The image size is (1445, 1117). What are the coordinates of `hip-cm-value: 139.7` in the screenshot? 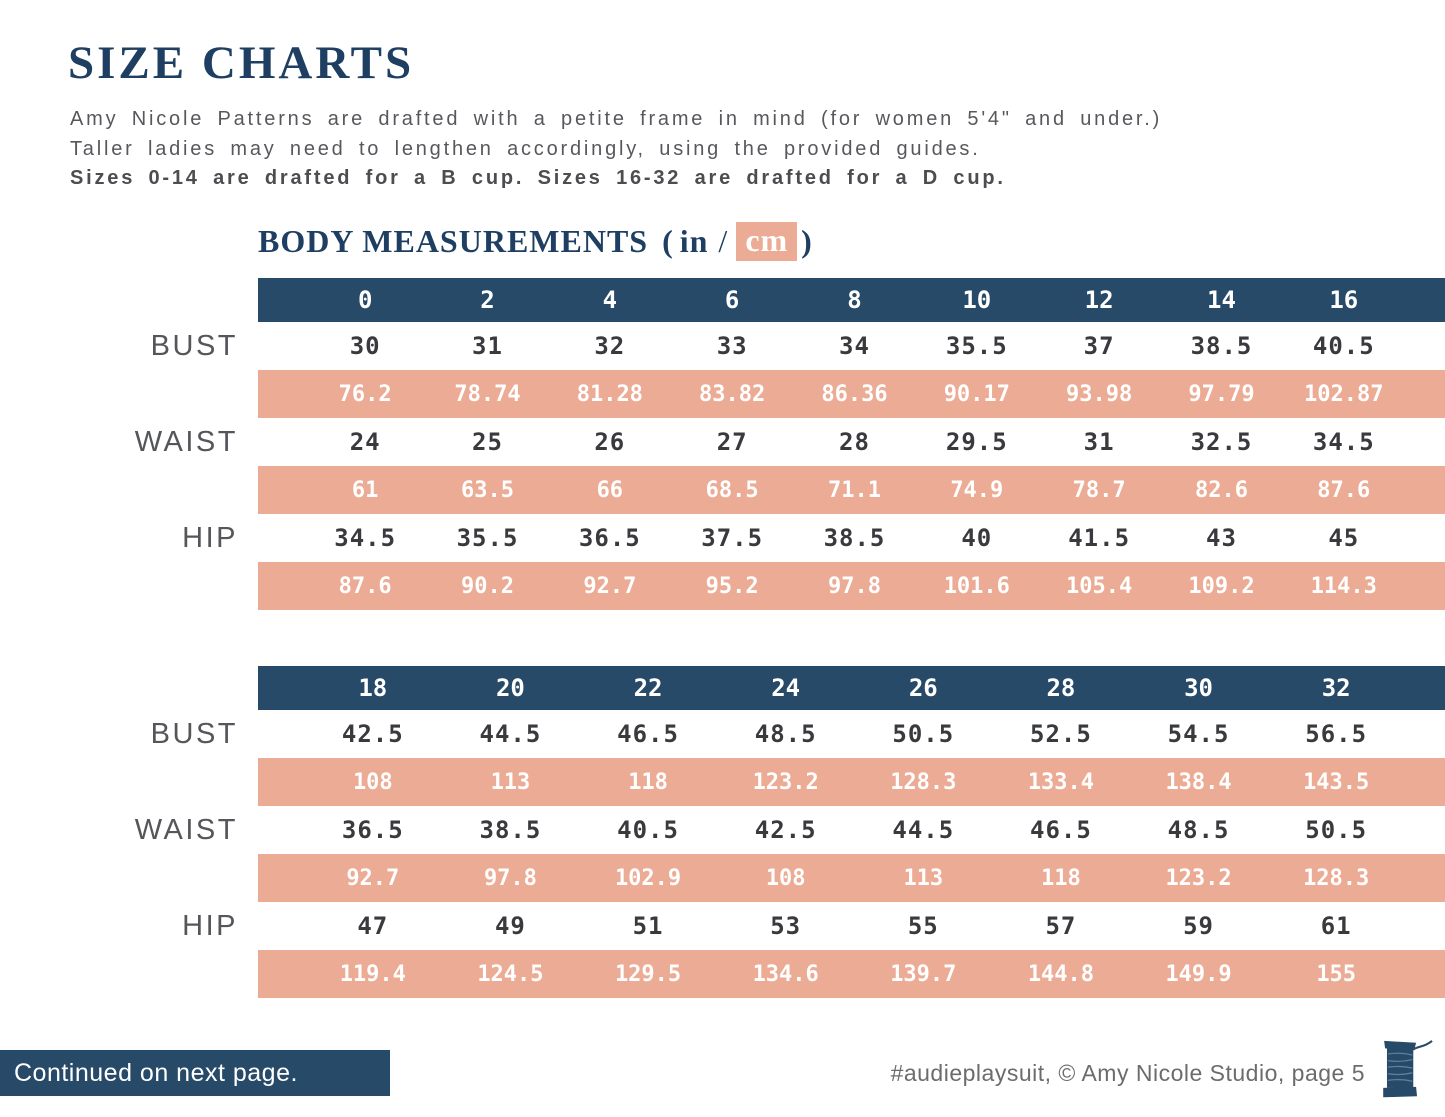 It's located at (923, 974).